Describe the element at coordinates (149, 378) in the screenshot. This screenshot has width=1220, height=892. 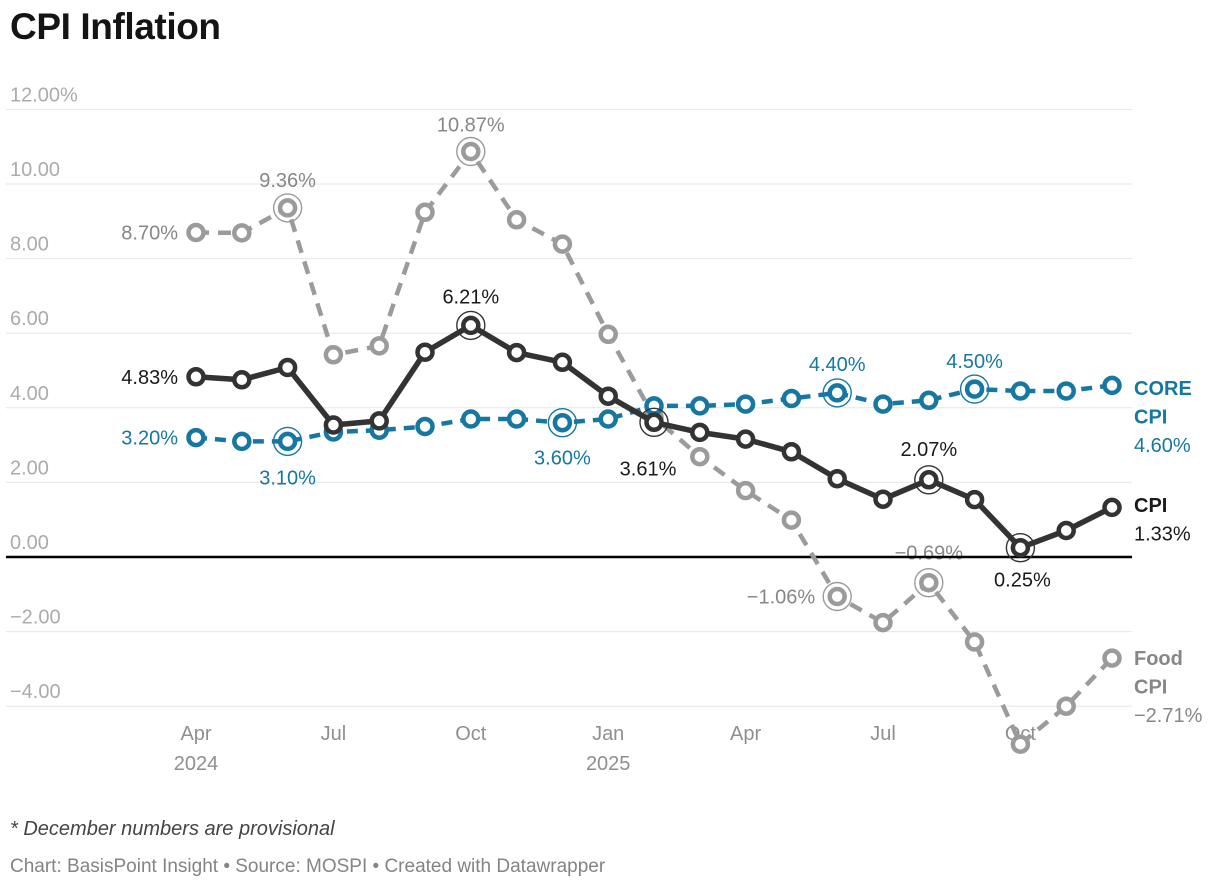
I see `point-annotation: 4.83%` at that location.